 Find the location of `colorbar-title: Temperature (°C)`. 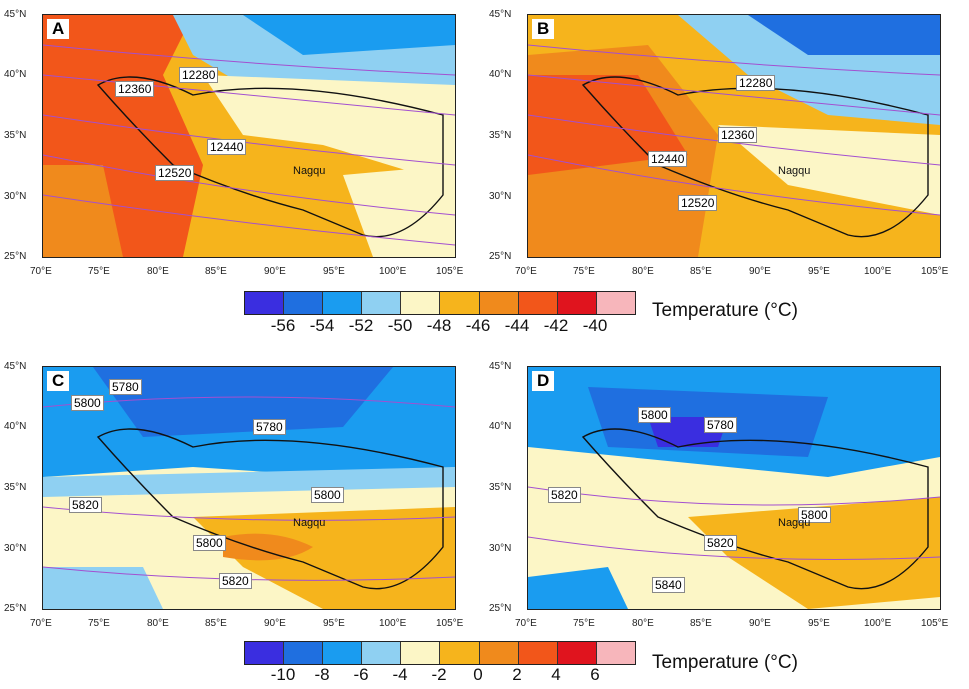

colorbar-title: Temperature (°C) is located at coordinates (725, 662).